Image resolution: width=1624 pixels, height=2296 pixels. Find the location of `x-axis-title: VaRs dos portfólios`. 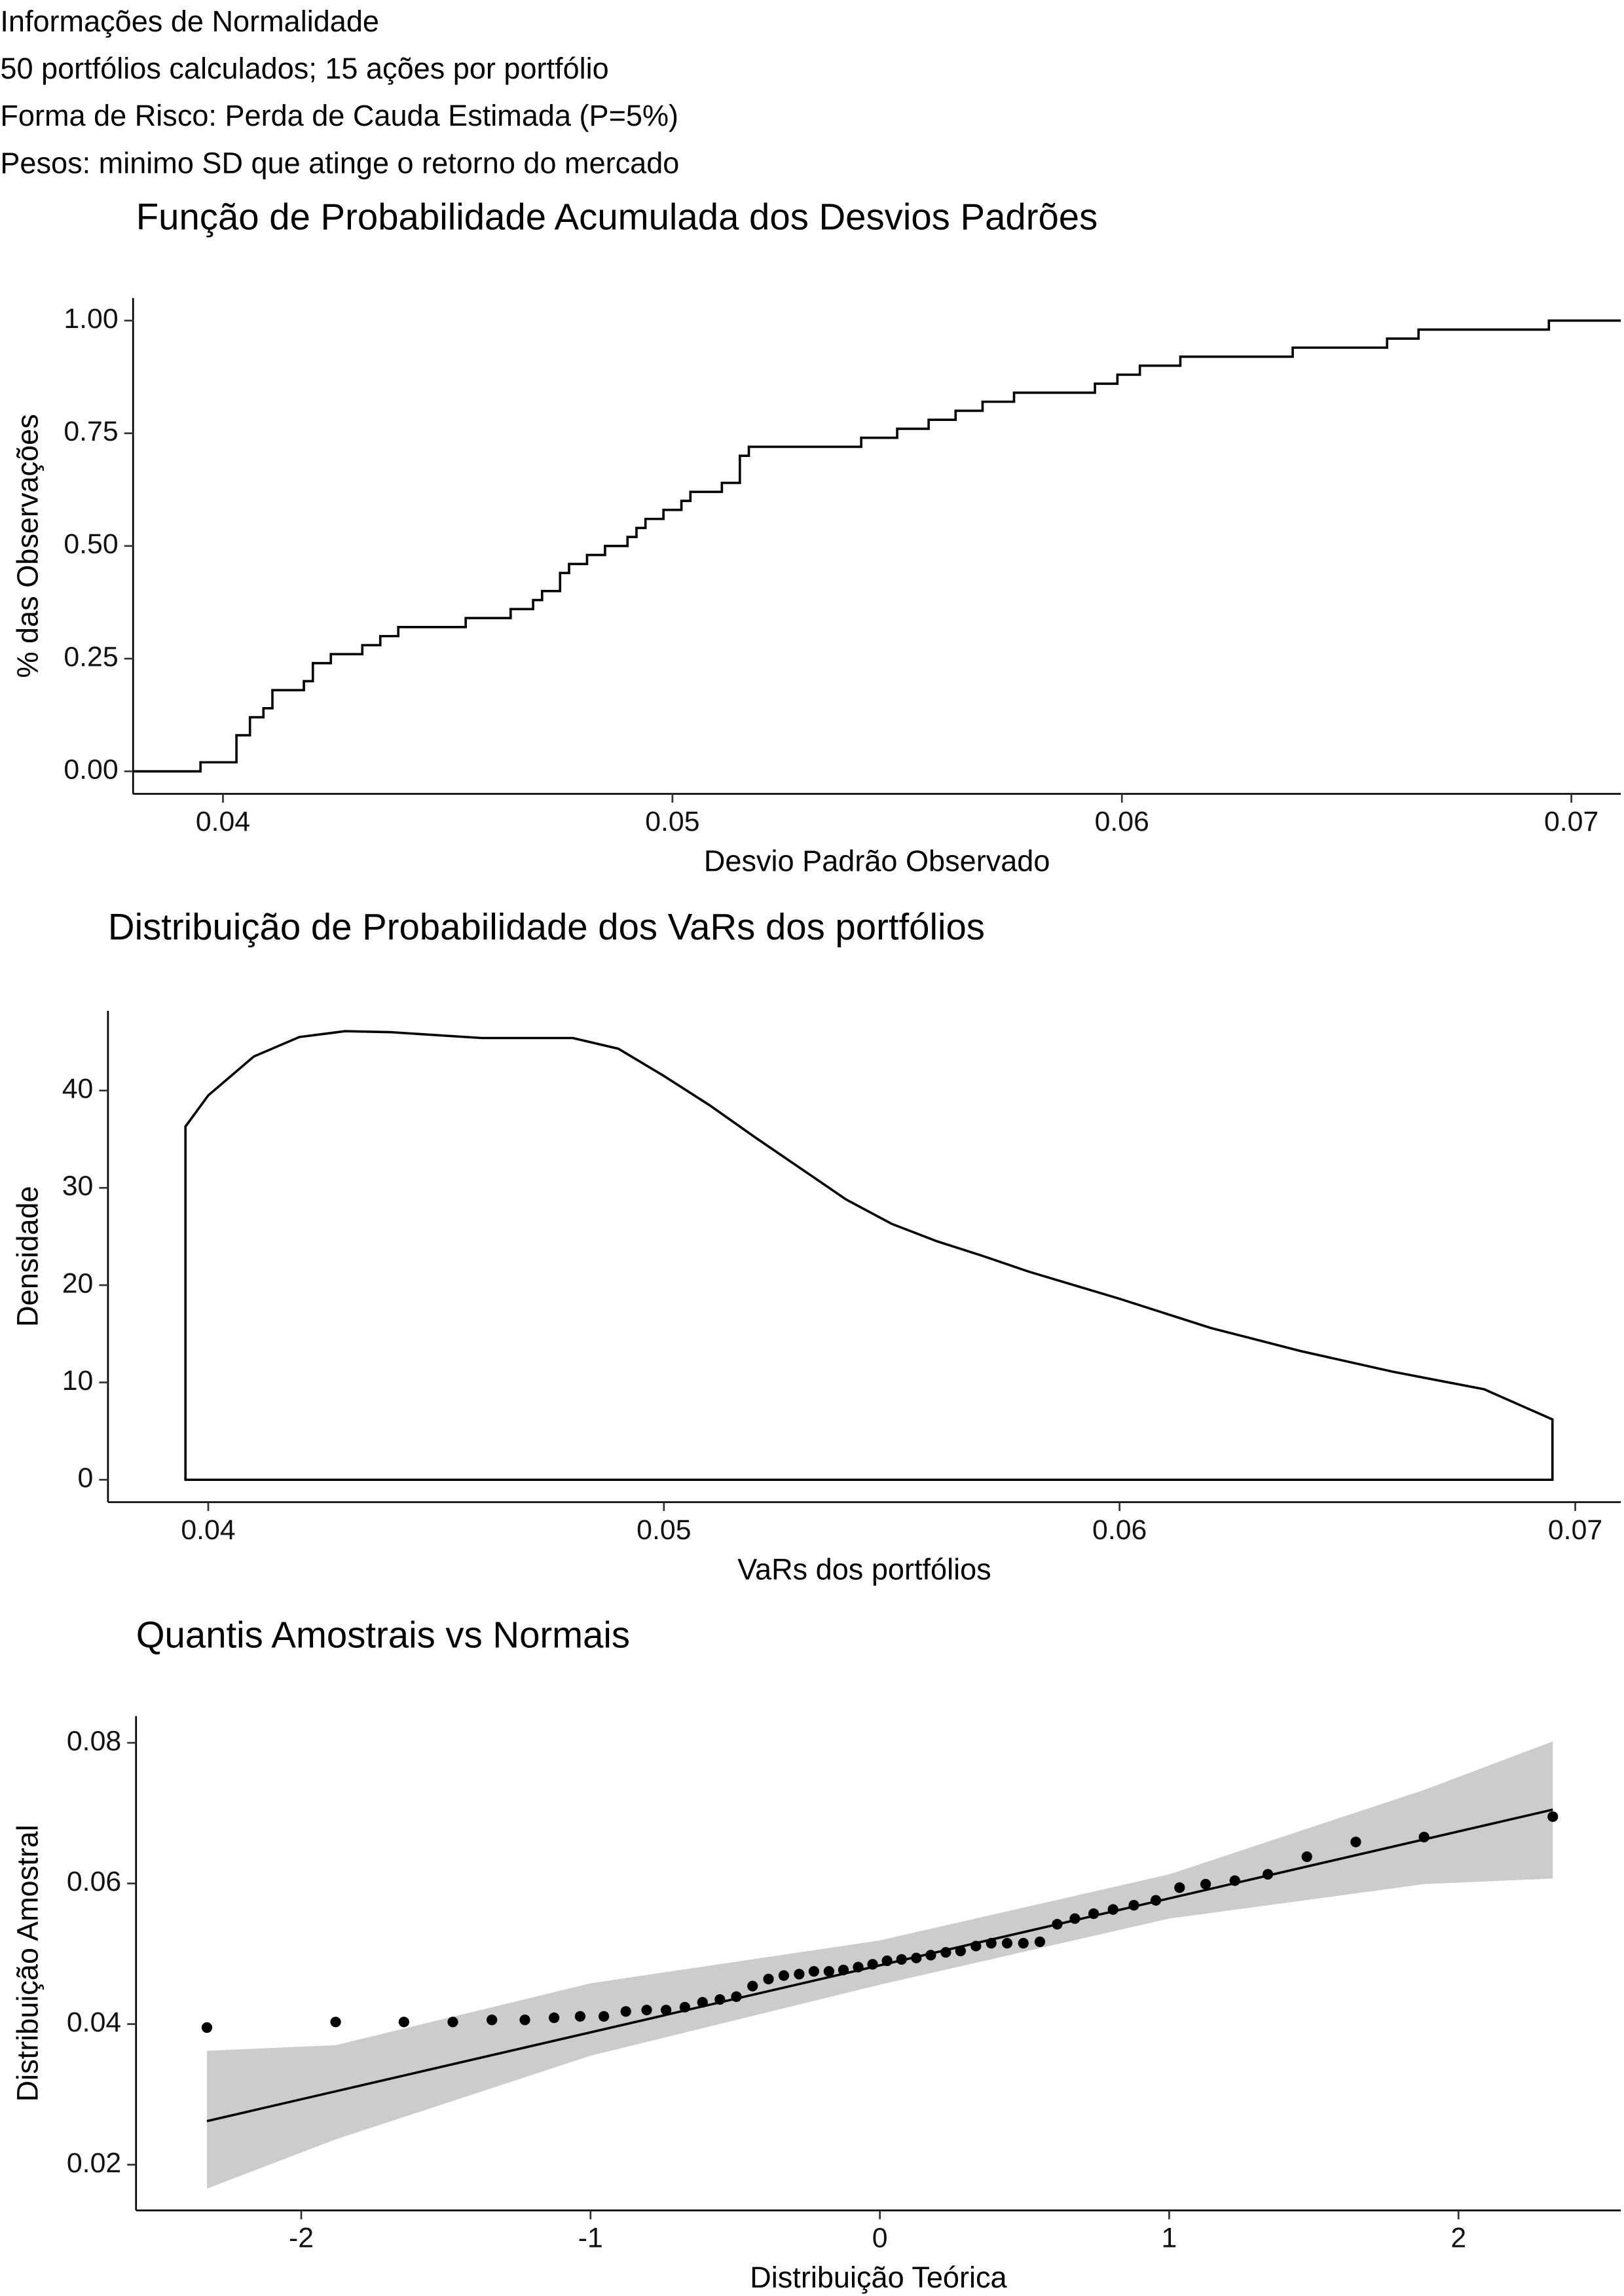

x-axis-title: VaRs dos portfólios is located at coordinates (864, 1569).